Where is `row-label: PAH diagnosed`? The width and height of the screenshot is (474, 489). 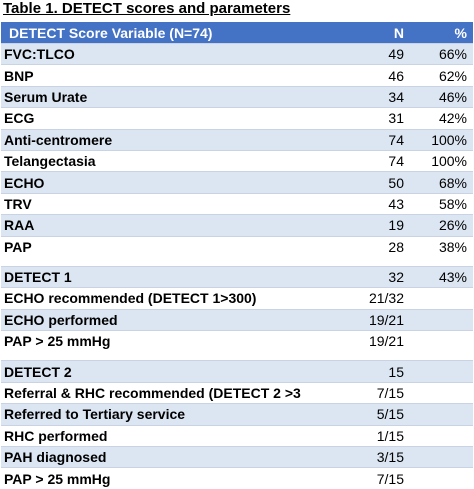 row-label: PAH diagnosed is located at coordinates (151, 457).